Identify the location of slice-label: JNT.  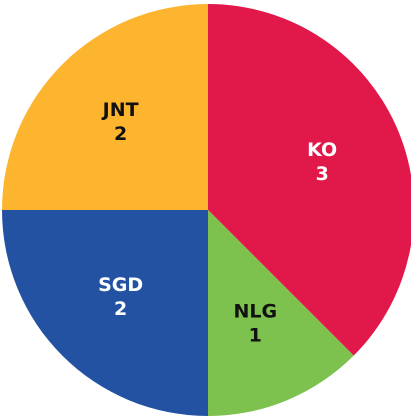
(120, 110).